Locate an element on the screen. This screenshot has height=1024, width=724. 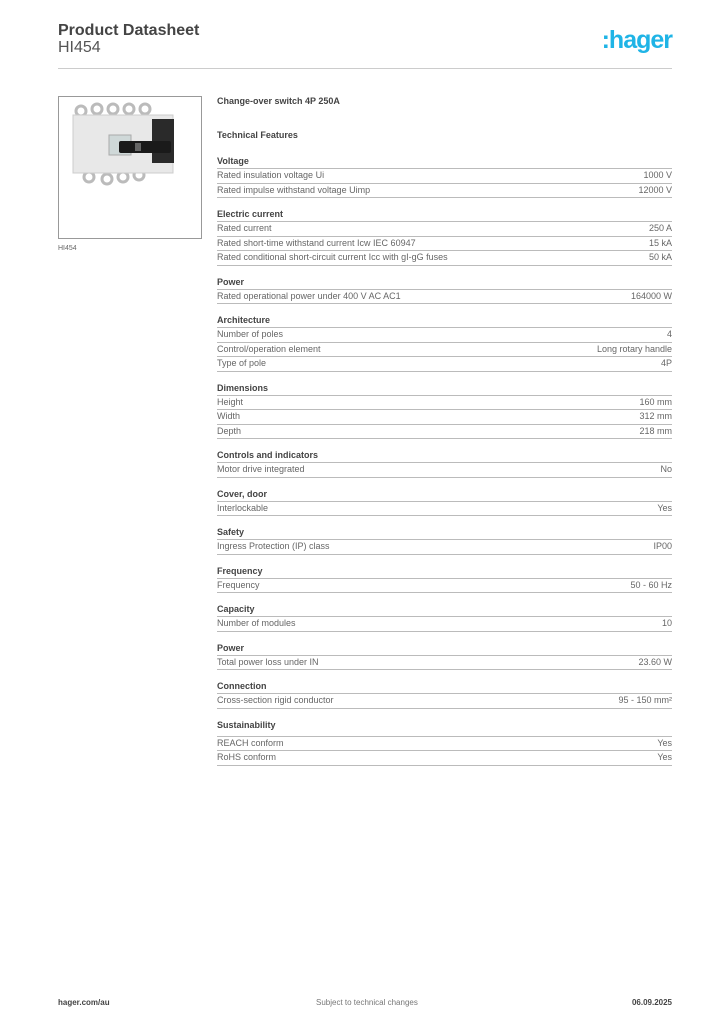
feature-label: Depth is located at coordinates (229, 430).